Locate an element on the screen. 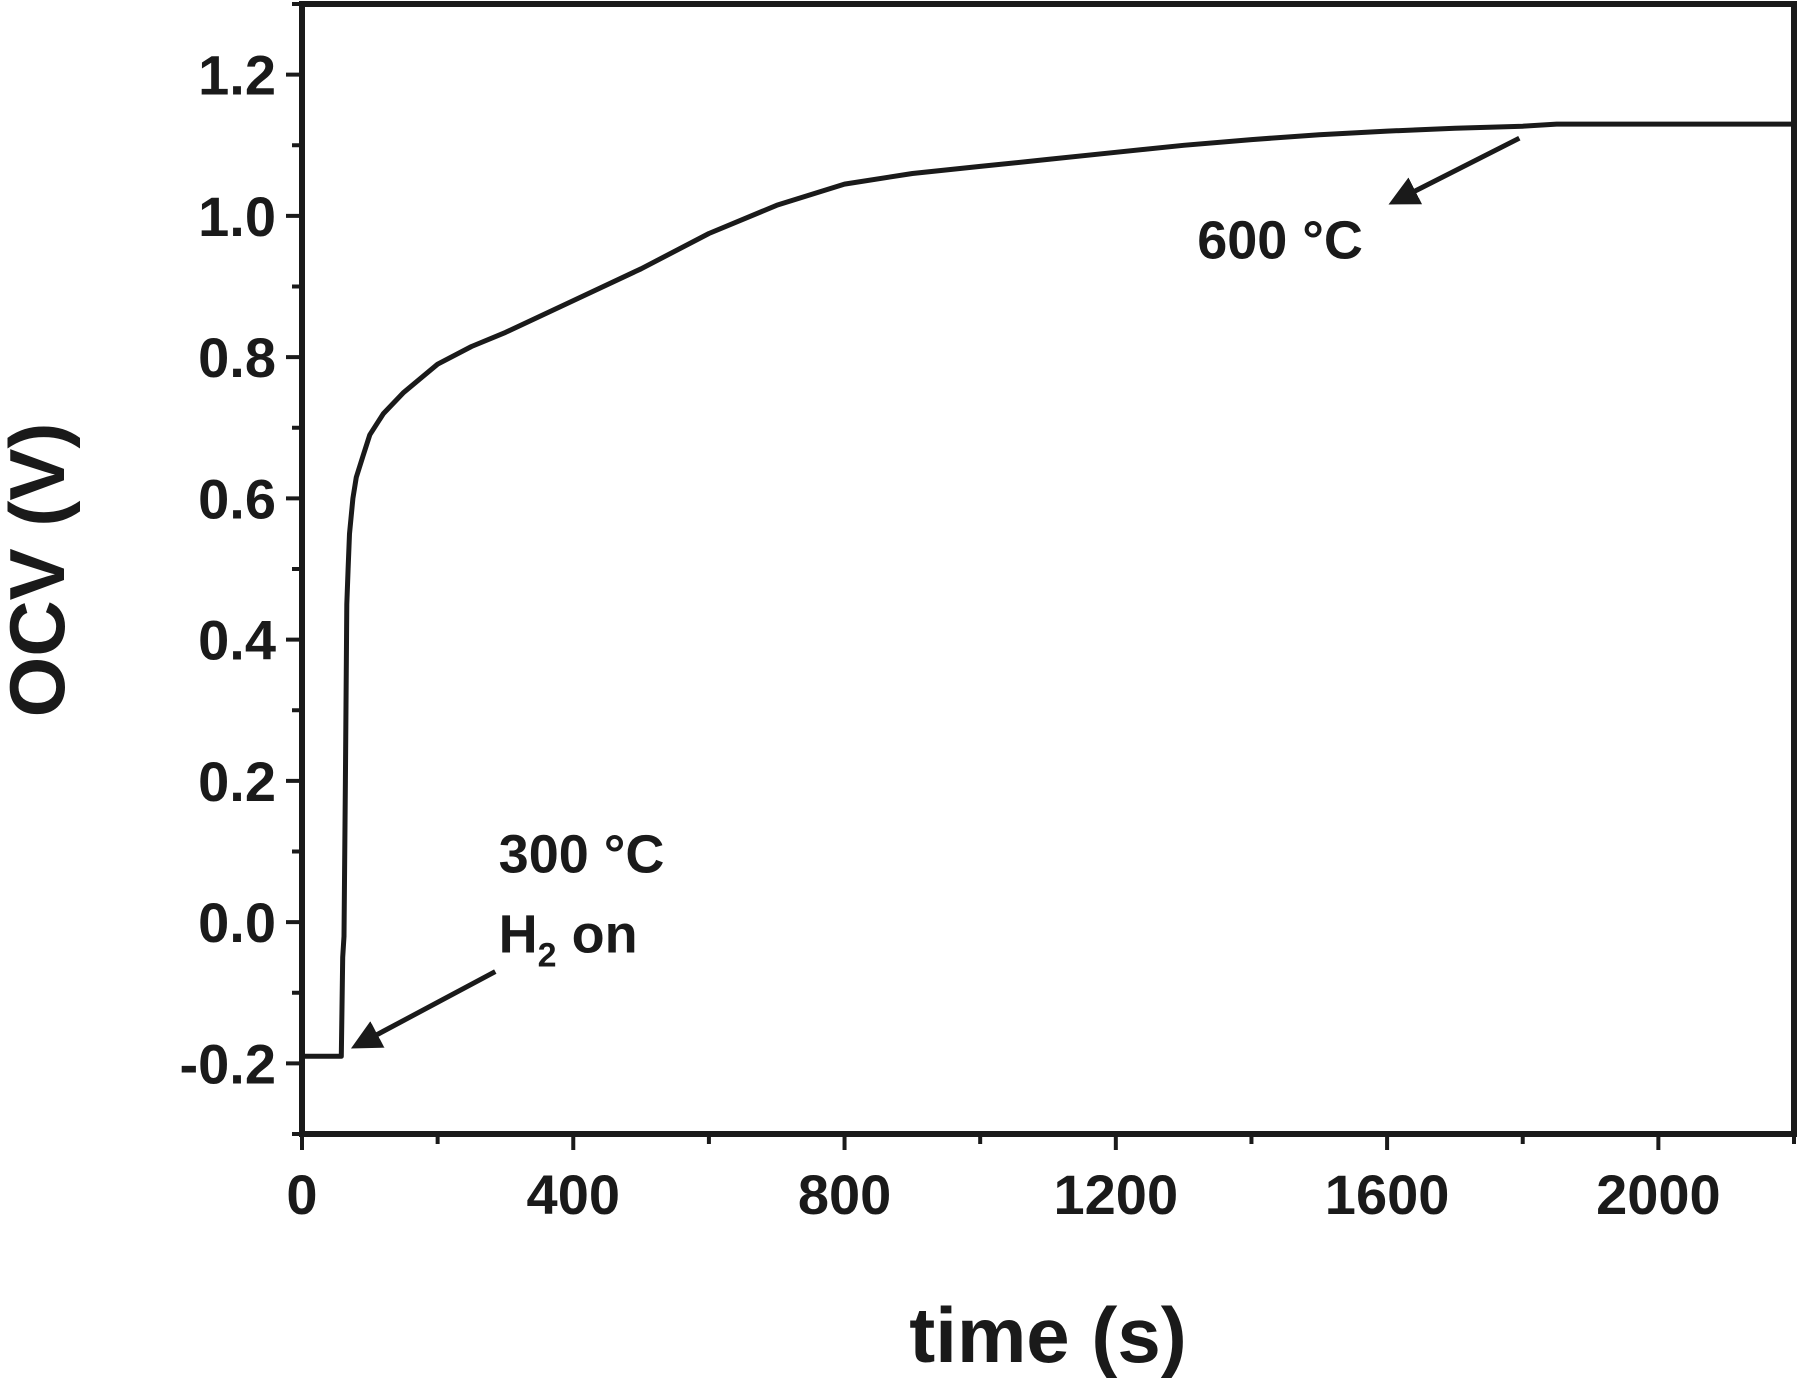  x-tick-label: 2000 is located at coordinates (1658, 1194).